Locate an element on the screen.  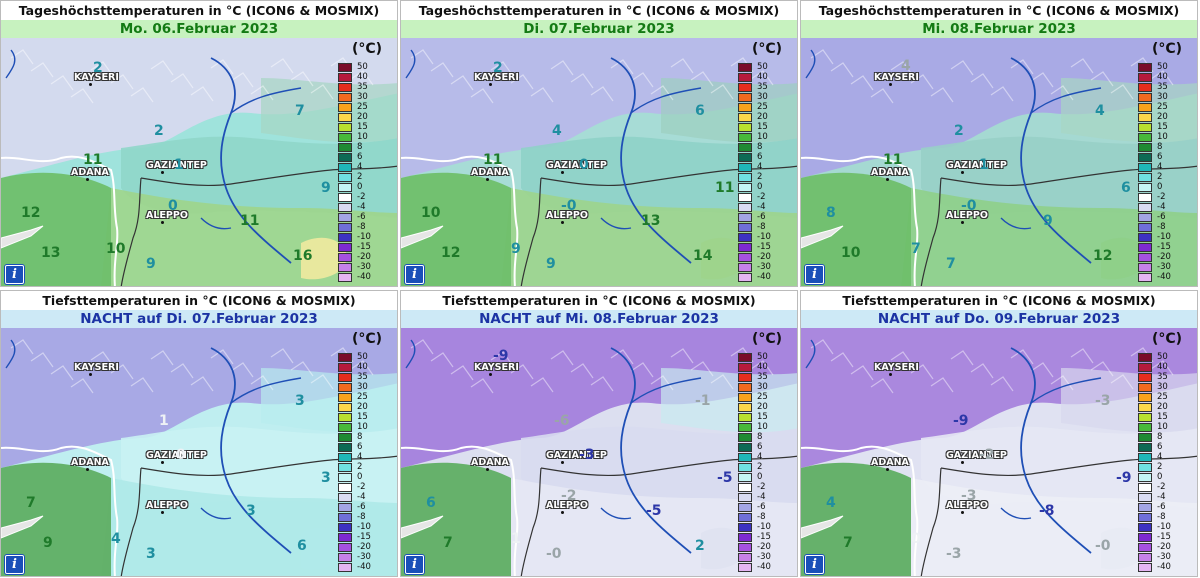
warm-spot-region is located at coordinates (1124, 548).